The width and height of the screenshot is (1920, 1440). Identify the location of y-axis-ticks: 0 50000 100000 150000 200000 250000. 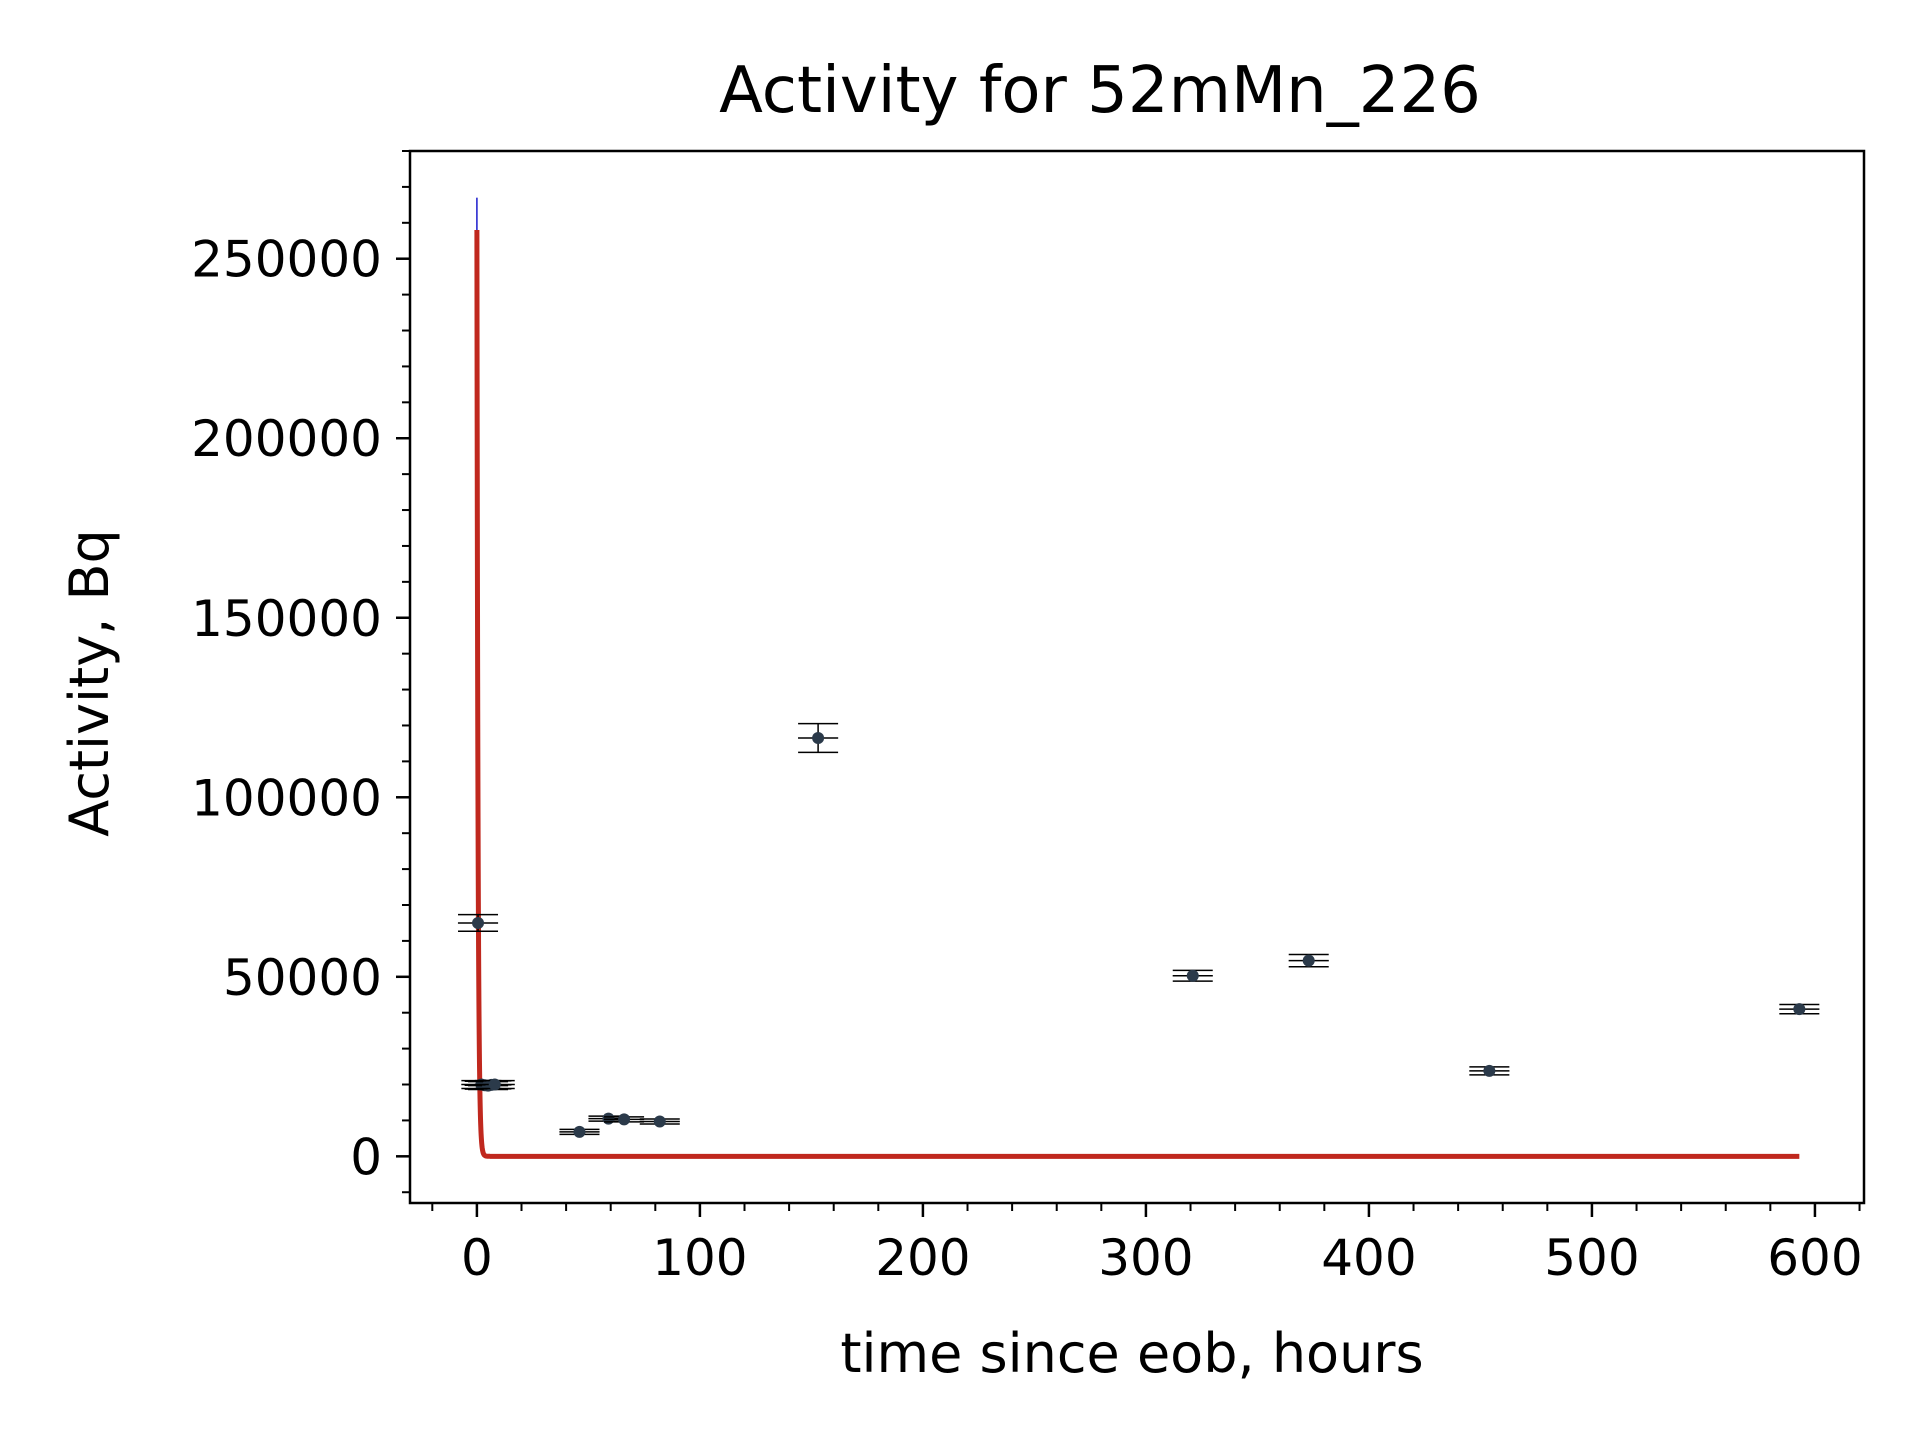
(300, 672).